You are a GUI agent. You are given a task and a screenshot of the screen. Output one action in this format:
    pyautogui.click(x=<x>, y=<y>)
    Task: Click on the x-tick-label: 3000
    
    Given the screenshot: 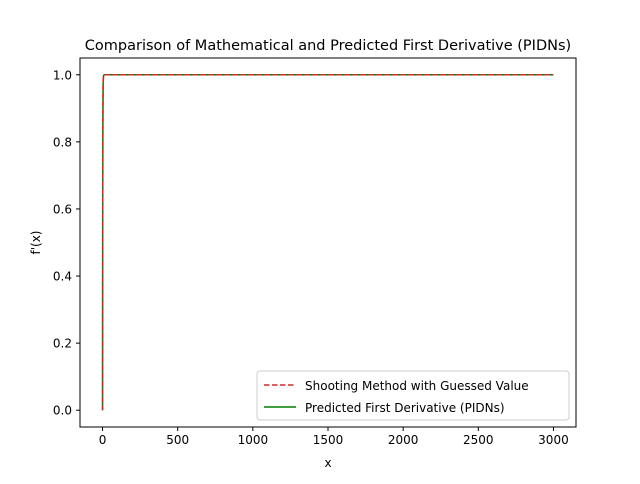 What is the action you would take?
    pyautogui.click(x=553, y=440)
    